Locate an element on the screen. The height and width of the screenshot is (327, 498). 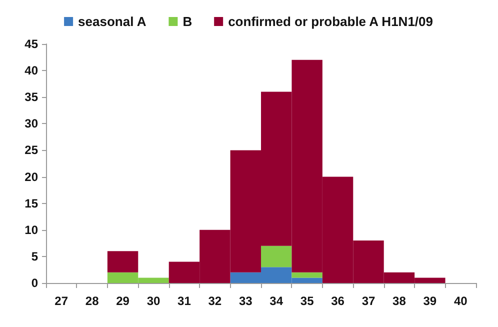
x-tick-label: 35 is located at coordinates (307, 301).